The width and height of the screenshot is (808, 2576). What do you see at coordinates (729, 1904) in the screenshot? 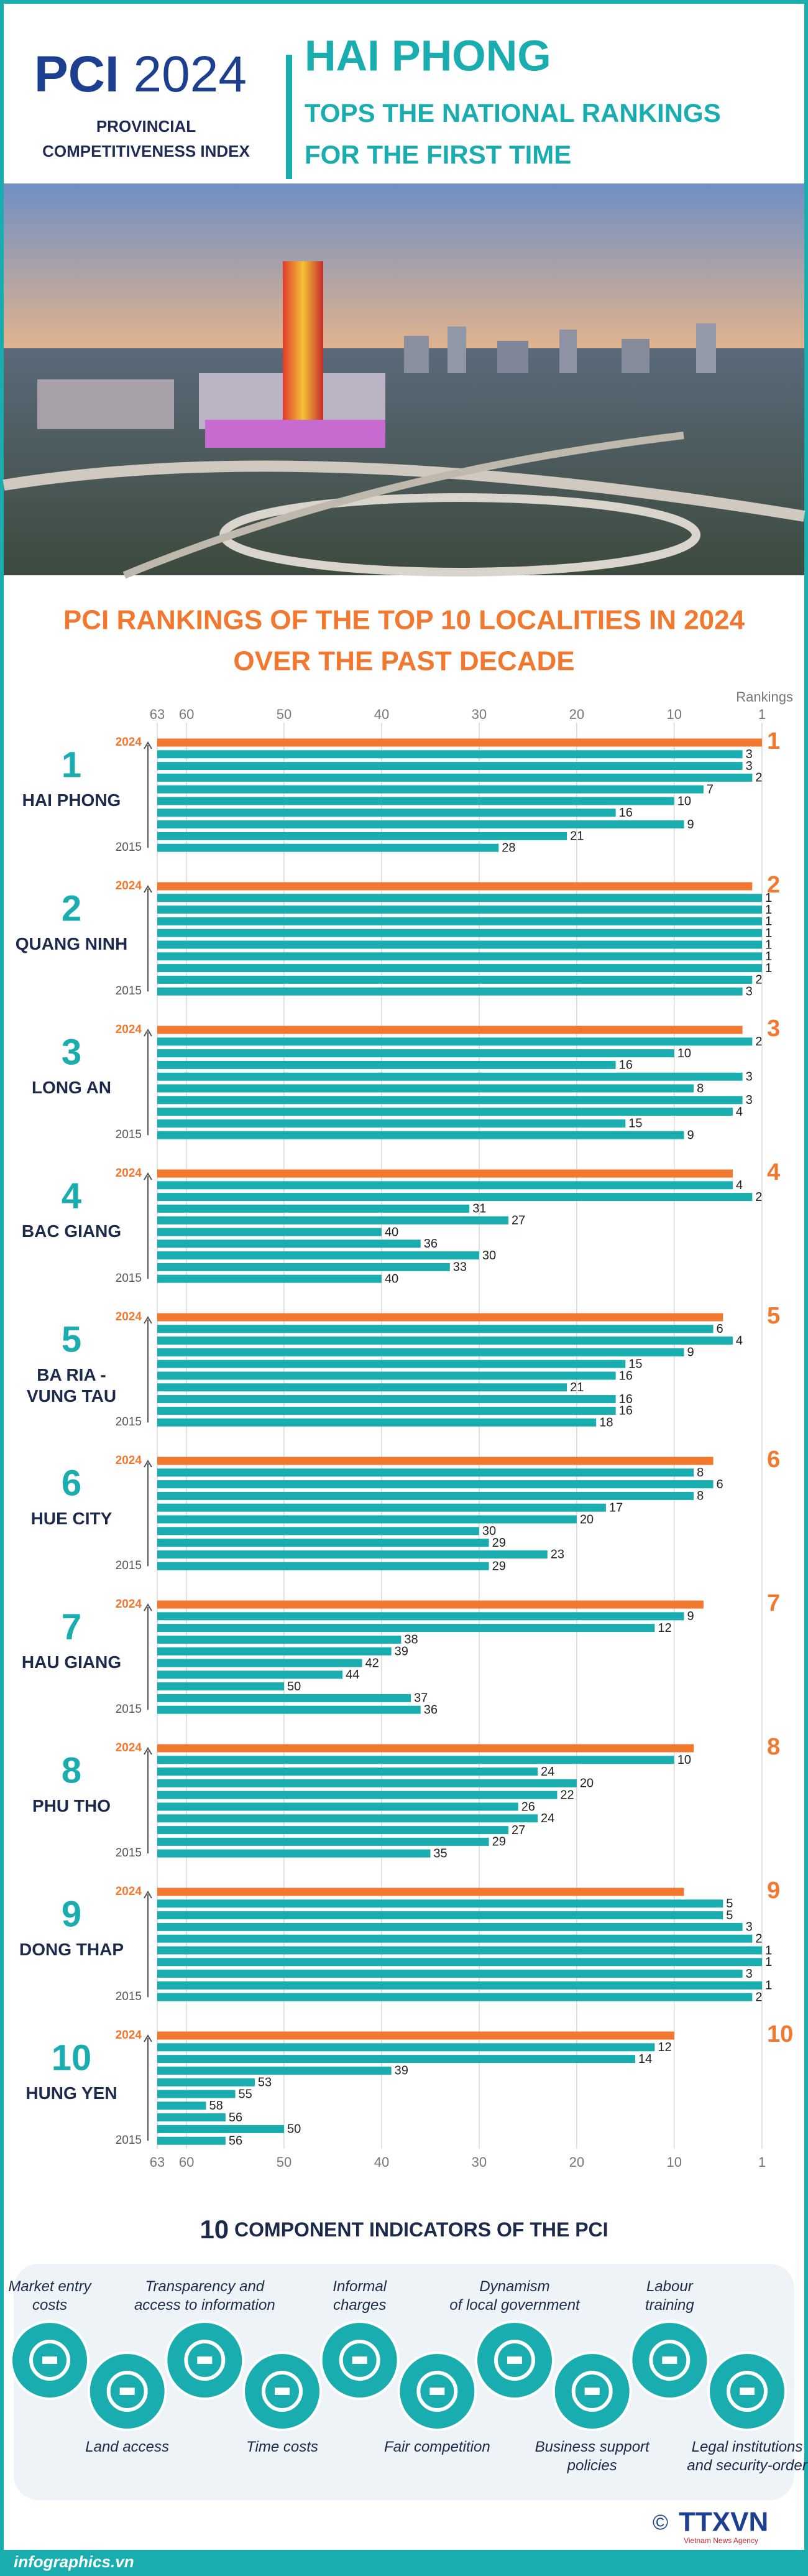
I see `value-label: 5` at bounding box center [729, 1904].